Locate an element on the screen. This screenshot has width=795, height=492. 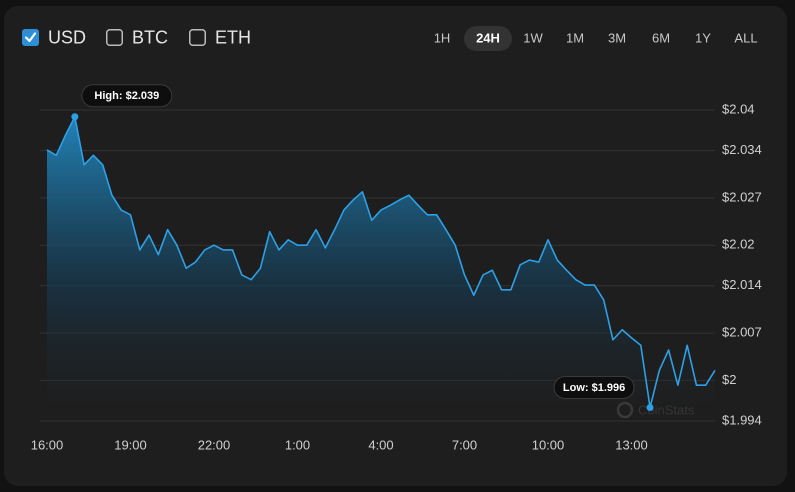
x-tick-label: 7:00 is located at coordinates (464, 444).